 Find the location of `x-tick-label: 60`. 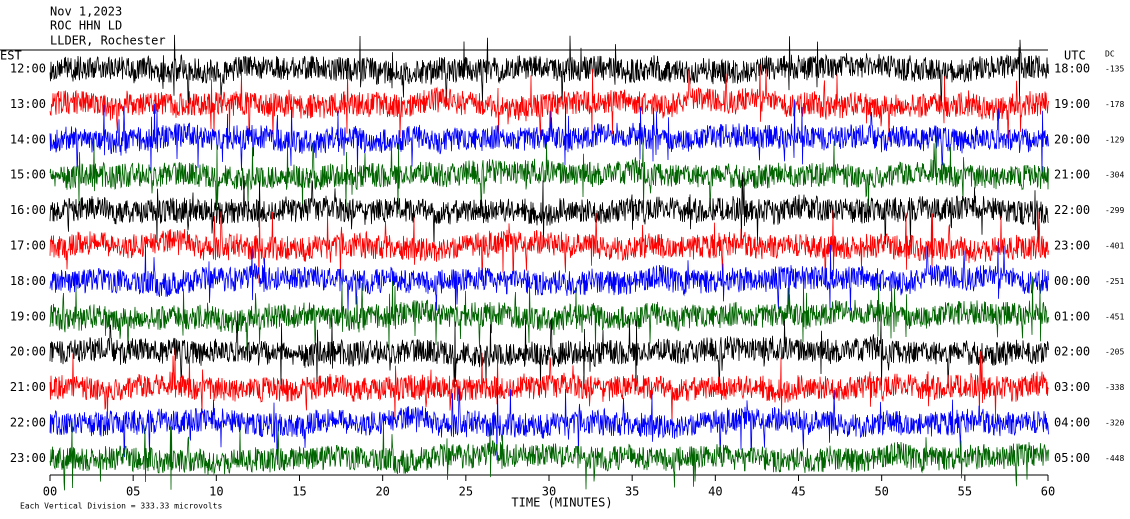

x-tick-label: 60 is located at coordinates (1048, 492).